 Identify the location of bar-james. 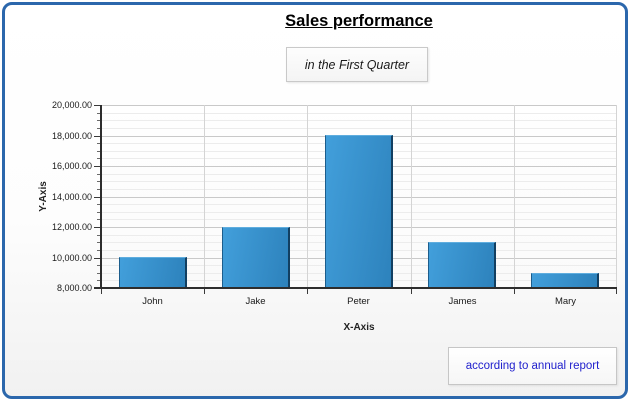
(462, 265).